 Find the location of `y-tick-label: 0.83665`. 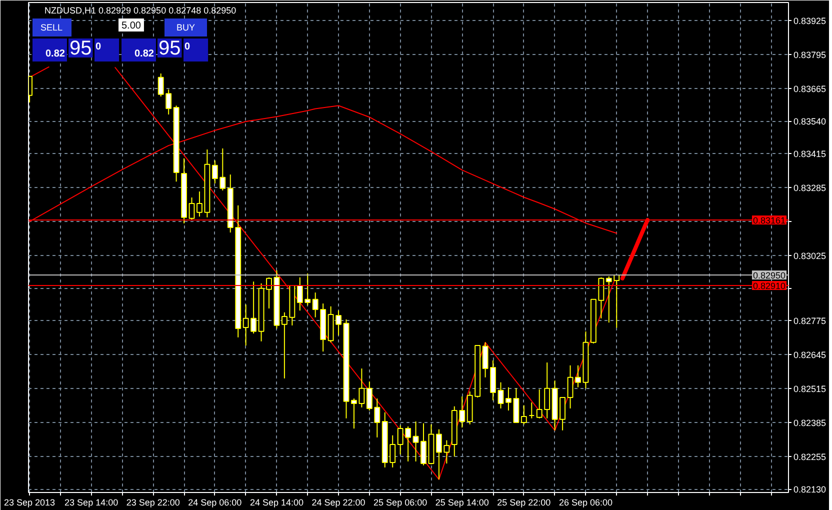

y-tick-label: 0.83665 is located at coordinates (810, 89).